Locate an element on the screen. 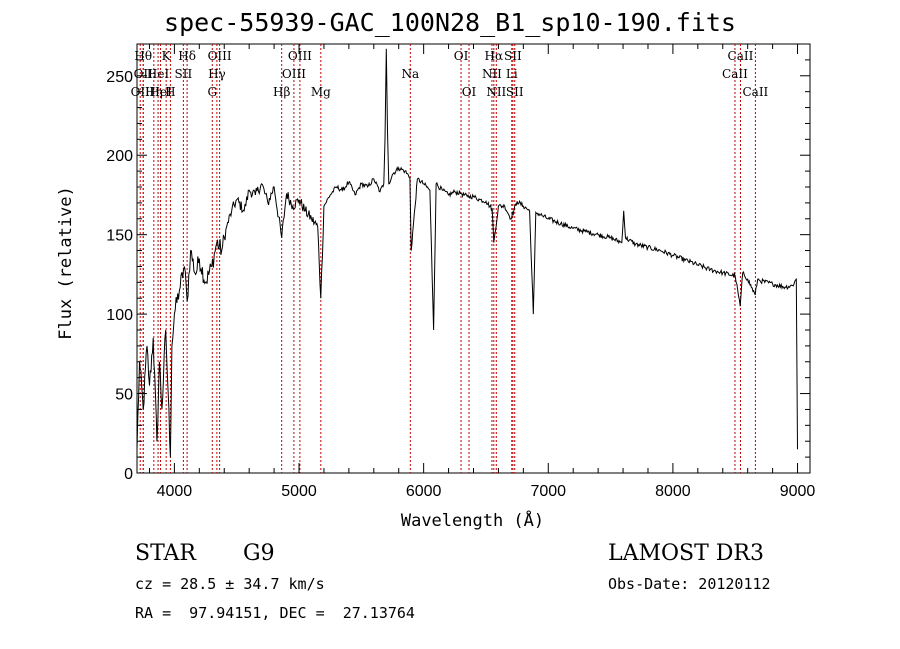 The height and width of the screenshot is (649, 900). y-tick-label: 100 is located at coordinates (119, 315).